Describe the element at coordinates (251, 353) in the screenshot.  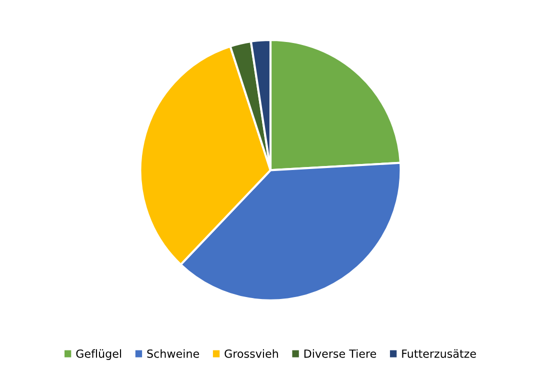
I see `legend-label: Grossvieh` at that location.